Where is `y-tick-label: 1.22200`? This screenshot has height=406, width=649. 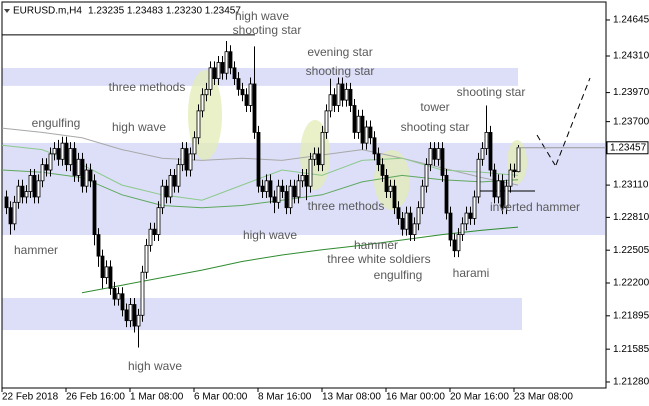 y-tick-label: 1.22200 is located at coordinates (631, 283).